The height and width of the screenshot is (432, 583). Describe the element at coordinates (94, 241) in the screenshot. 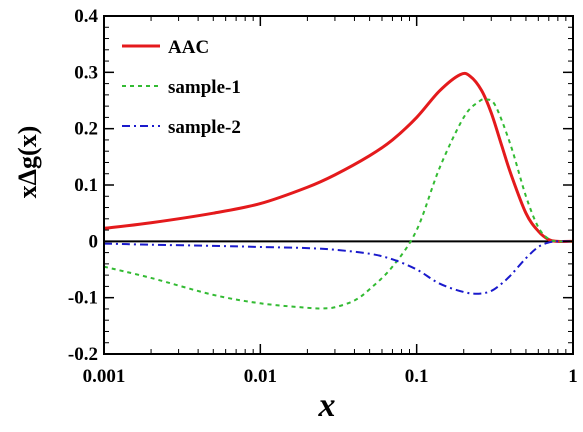

I see `y-tick-label: 0` at that location.